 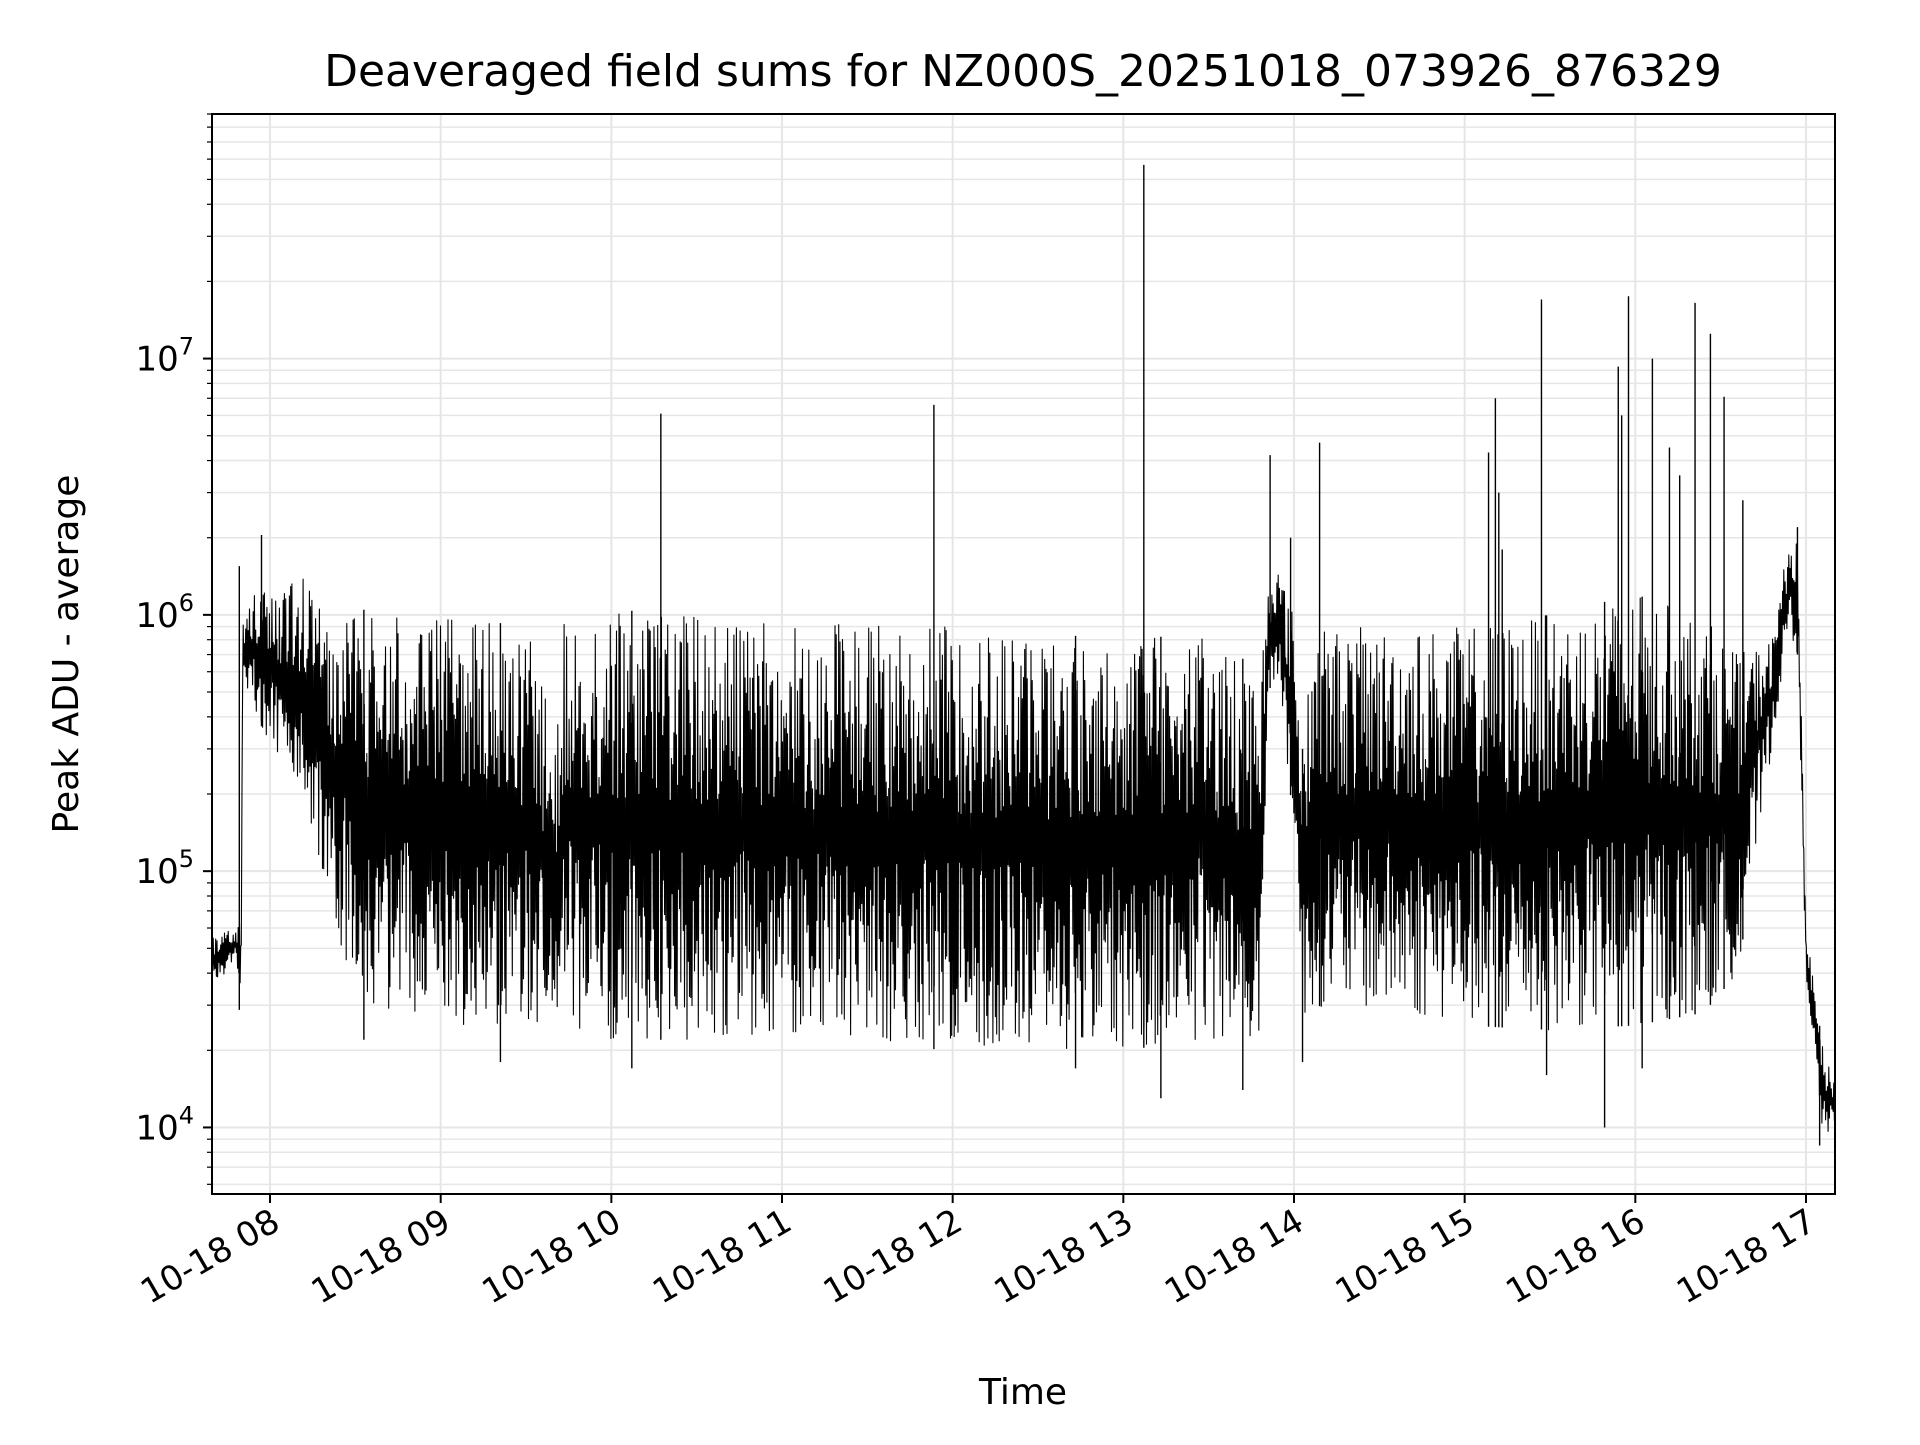 I want to click on y-tick-label: 10⁵, so click(x=164, y=868).